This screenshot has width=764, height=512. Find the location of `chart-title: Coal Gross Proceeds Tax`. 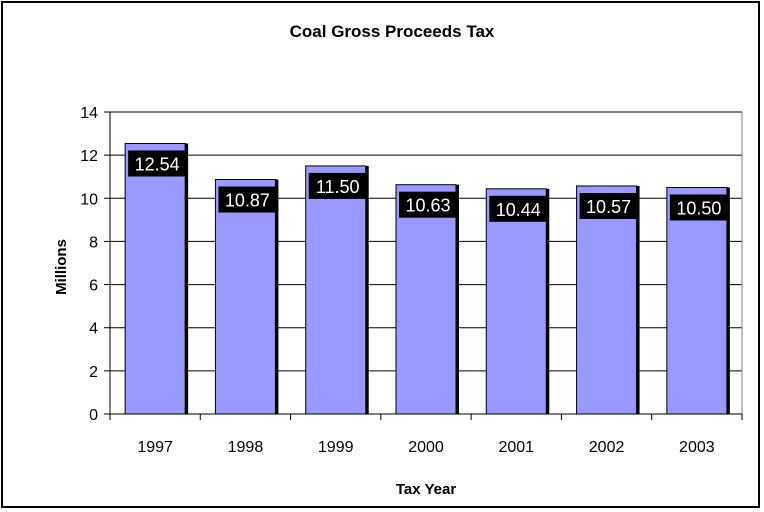

chart-title: Coal Gross Proceeds Tax is located at coordinates (392, 31).